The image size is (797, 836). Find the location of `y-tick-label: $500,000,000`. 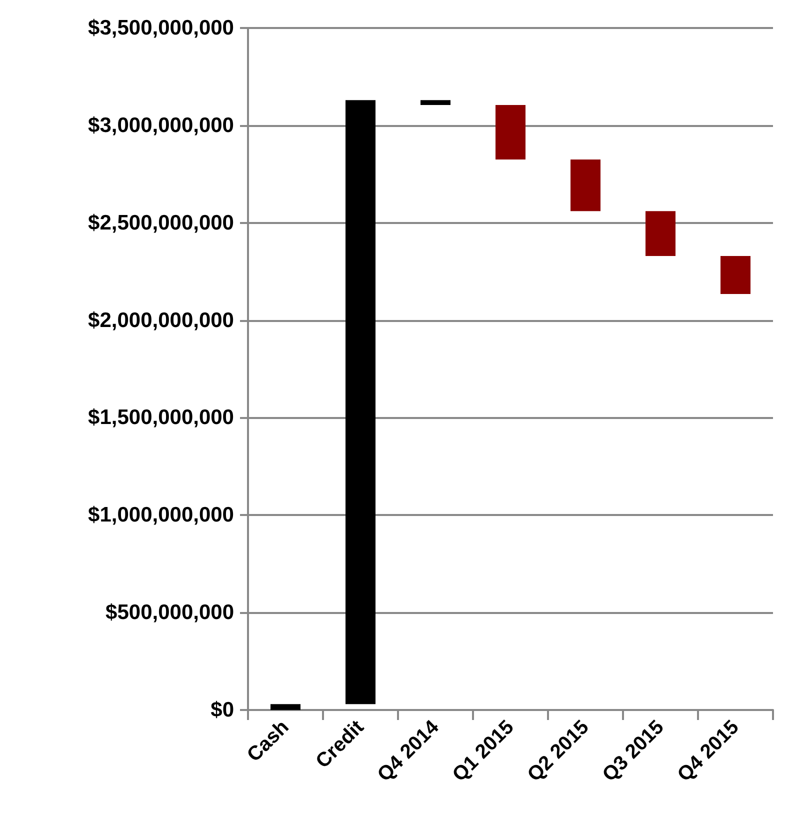

y-tick-label: $500,000,000 is located at coordinates (170, 612).